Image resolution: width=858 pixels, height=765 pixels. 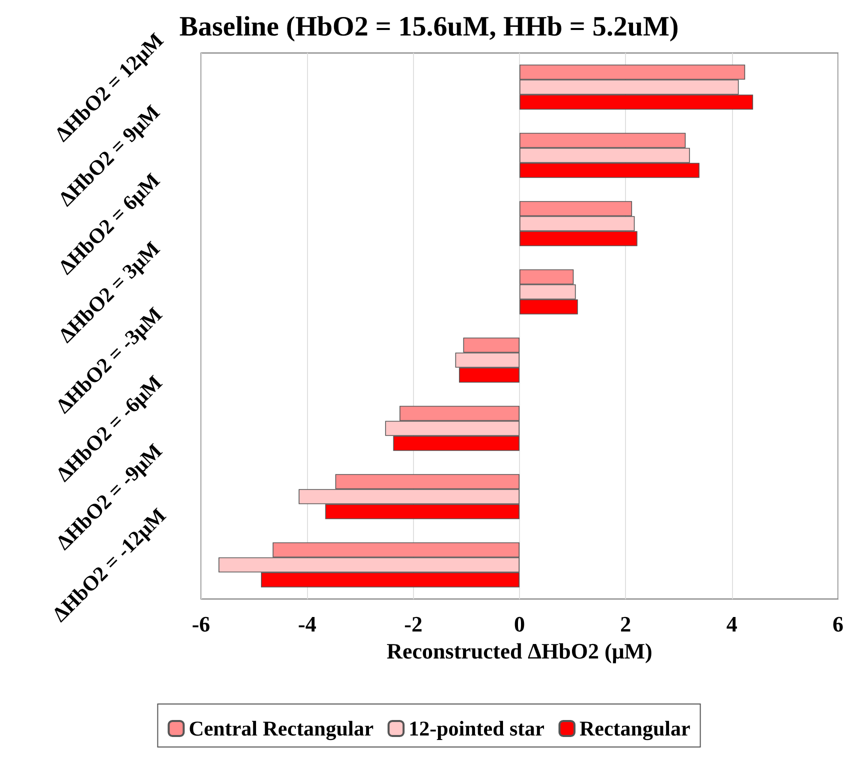 I want to click on x-tick-label: 2, so click(x=626, y=624).